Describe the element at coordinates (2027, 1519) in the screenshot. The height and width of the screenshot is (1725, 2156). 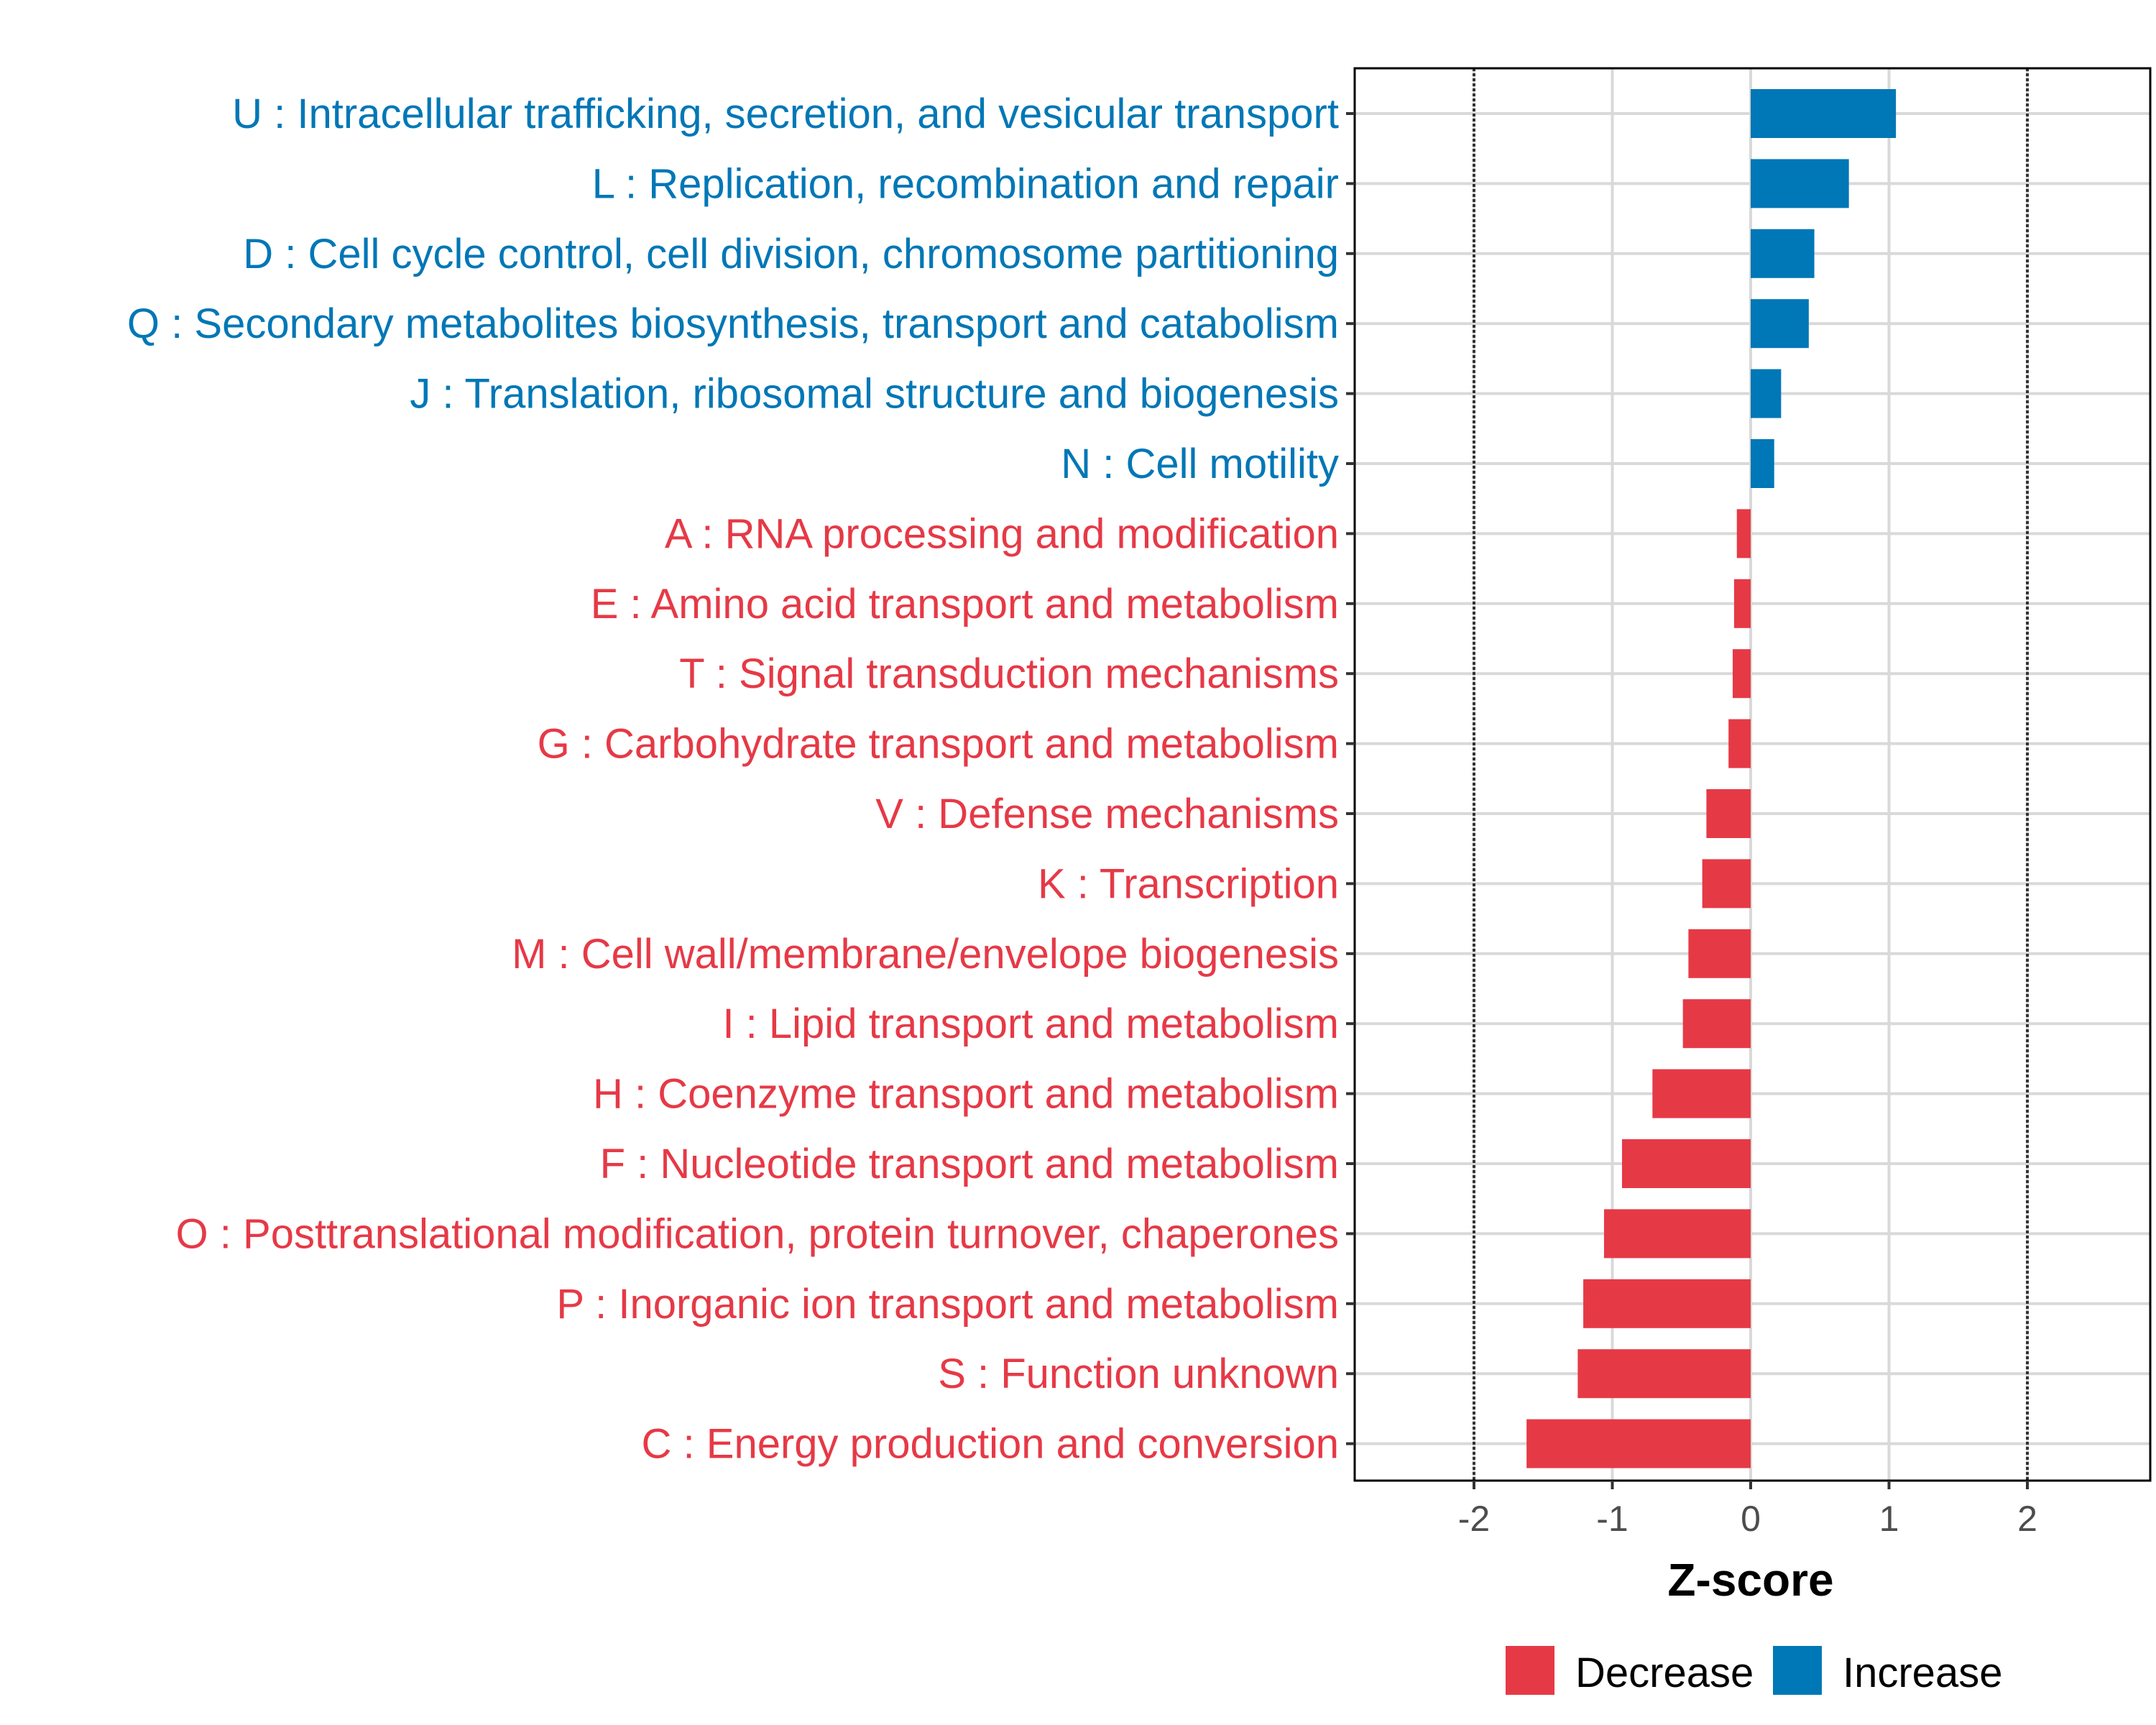
I see `x-tick-label-4: 2` at that location.